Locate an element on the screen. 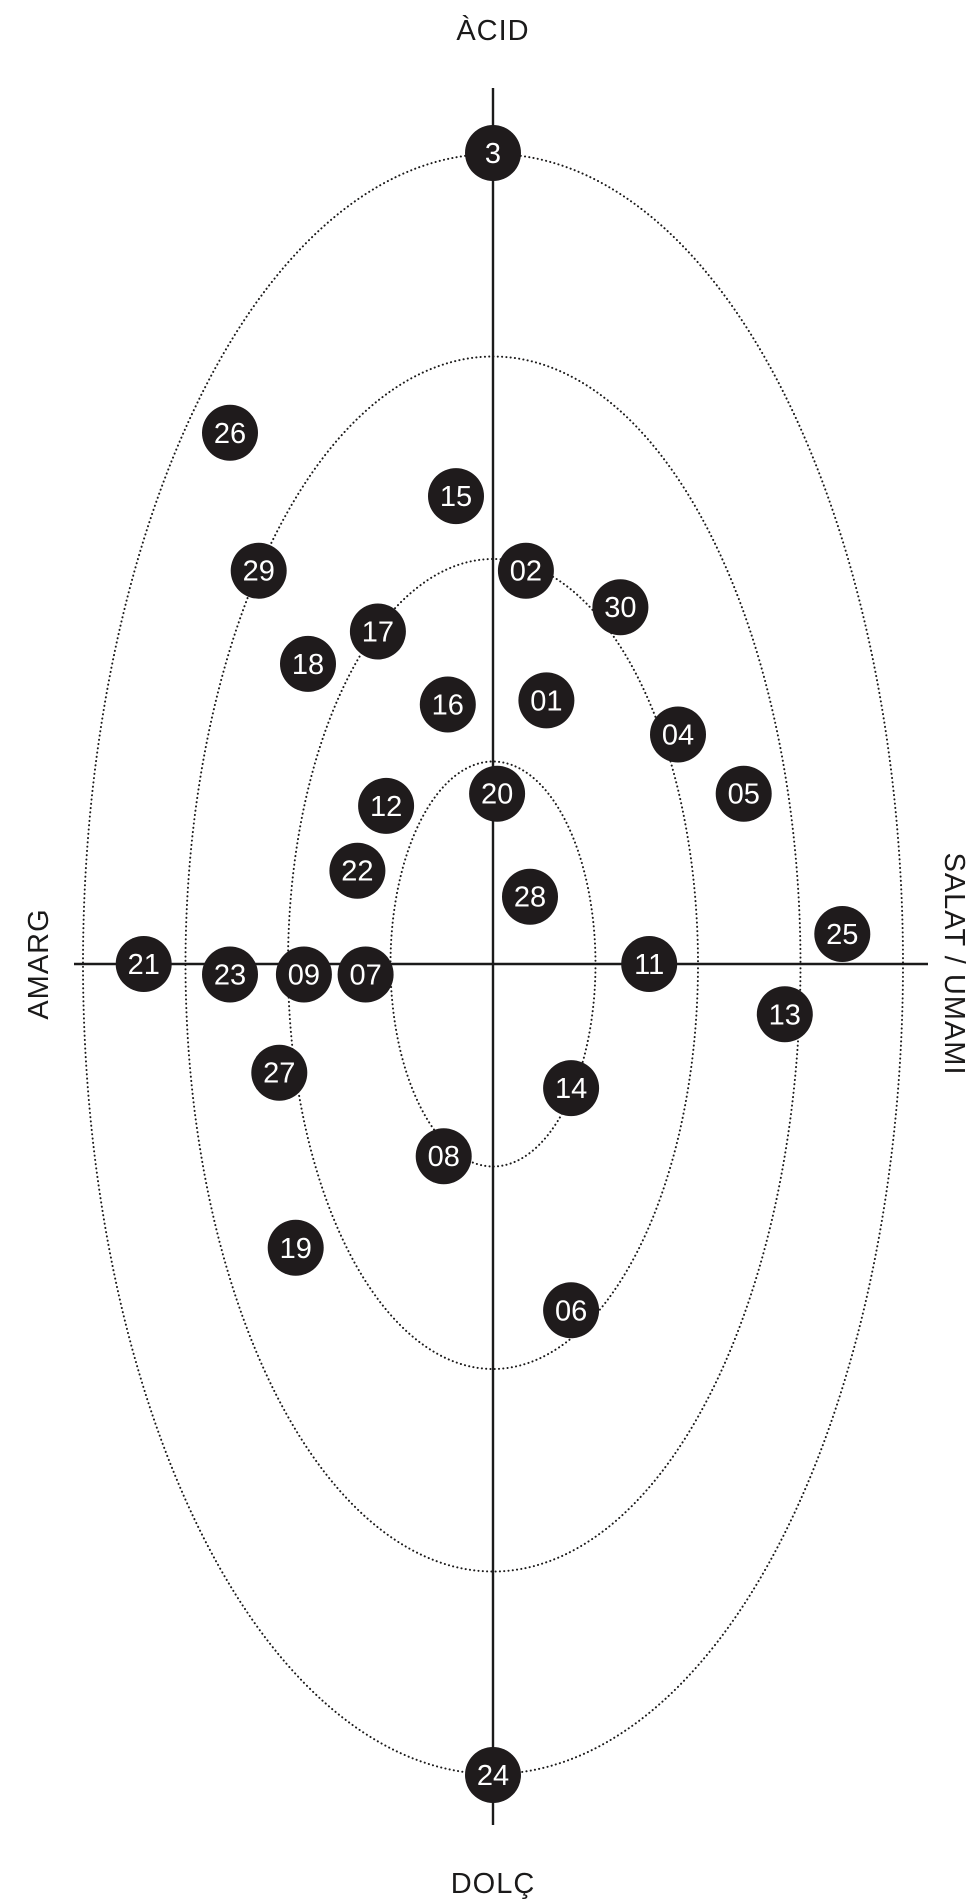  marker-label: 27 is located at coordinates (279, 1074).